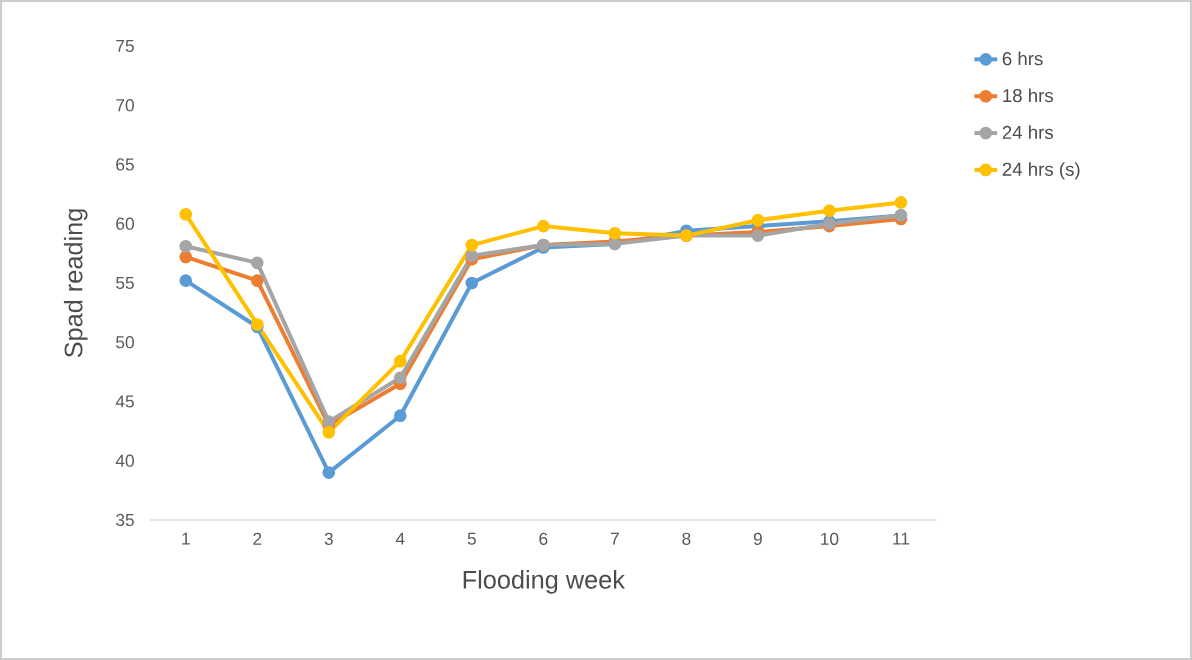  I want to click on y-tick-label: 50, so click(125, 342).